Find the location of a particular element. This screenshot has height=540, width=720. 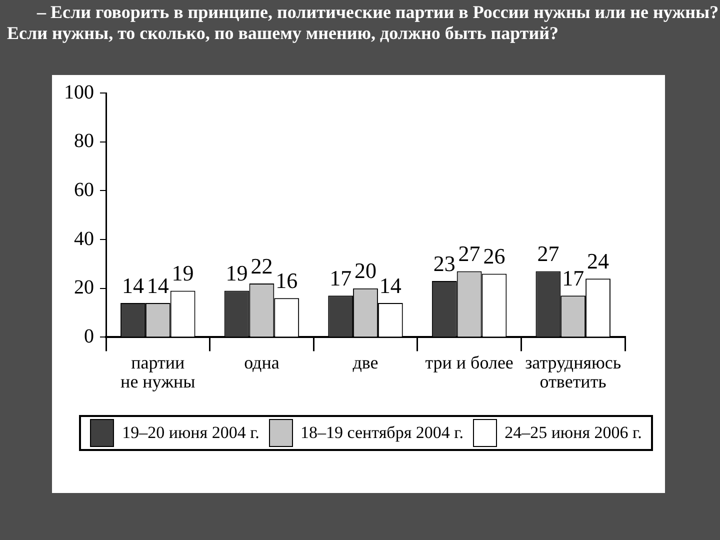

y-tick-label: 0 is located at coordinates (89, 336).